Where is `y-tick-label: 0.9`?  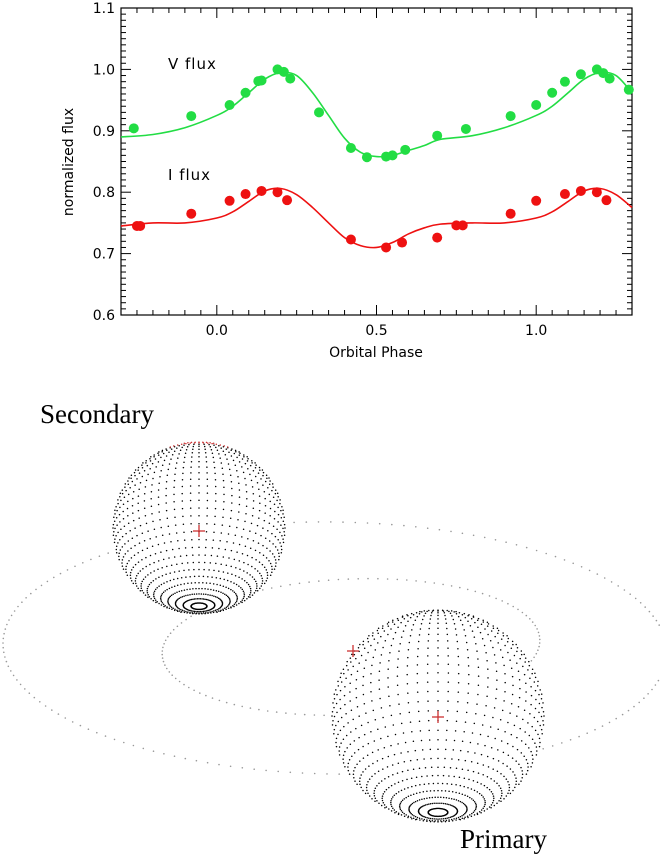 y-tick-label: 0.9 is located at coordinates (104, 132).